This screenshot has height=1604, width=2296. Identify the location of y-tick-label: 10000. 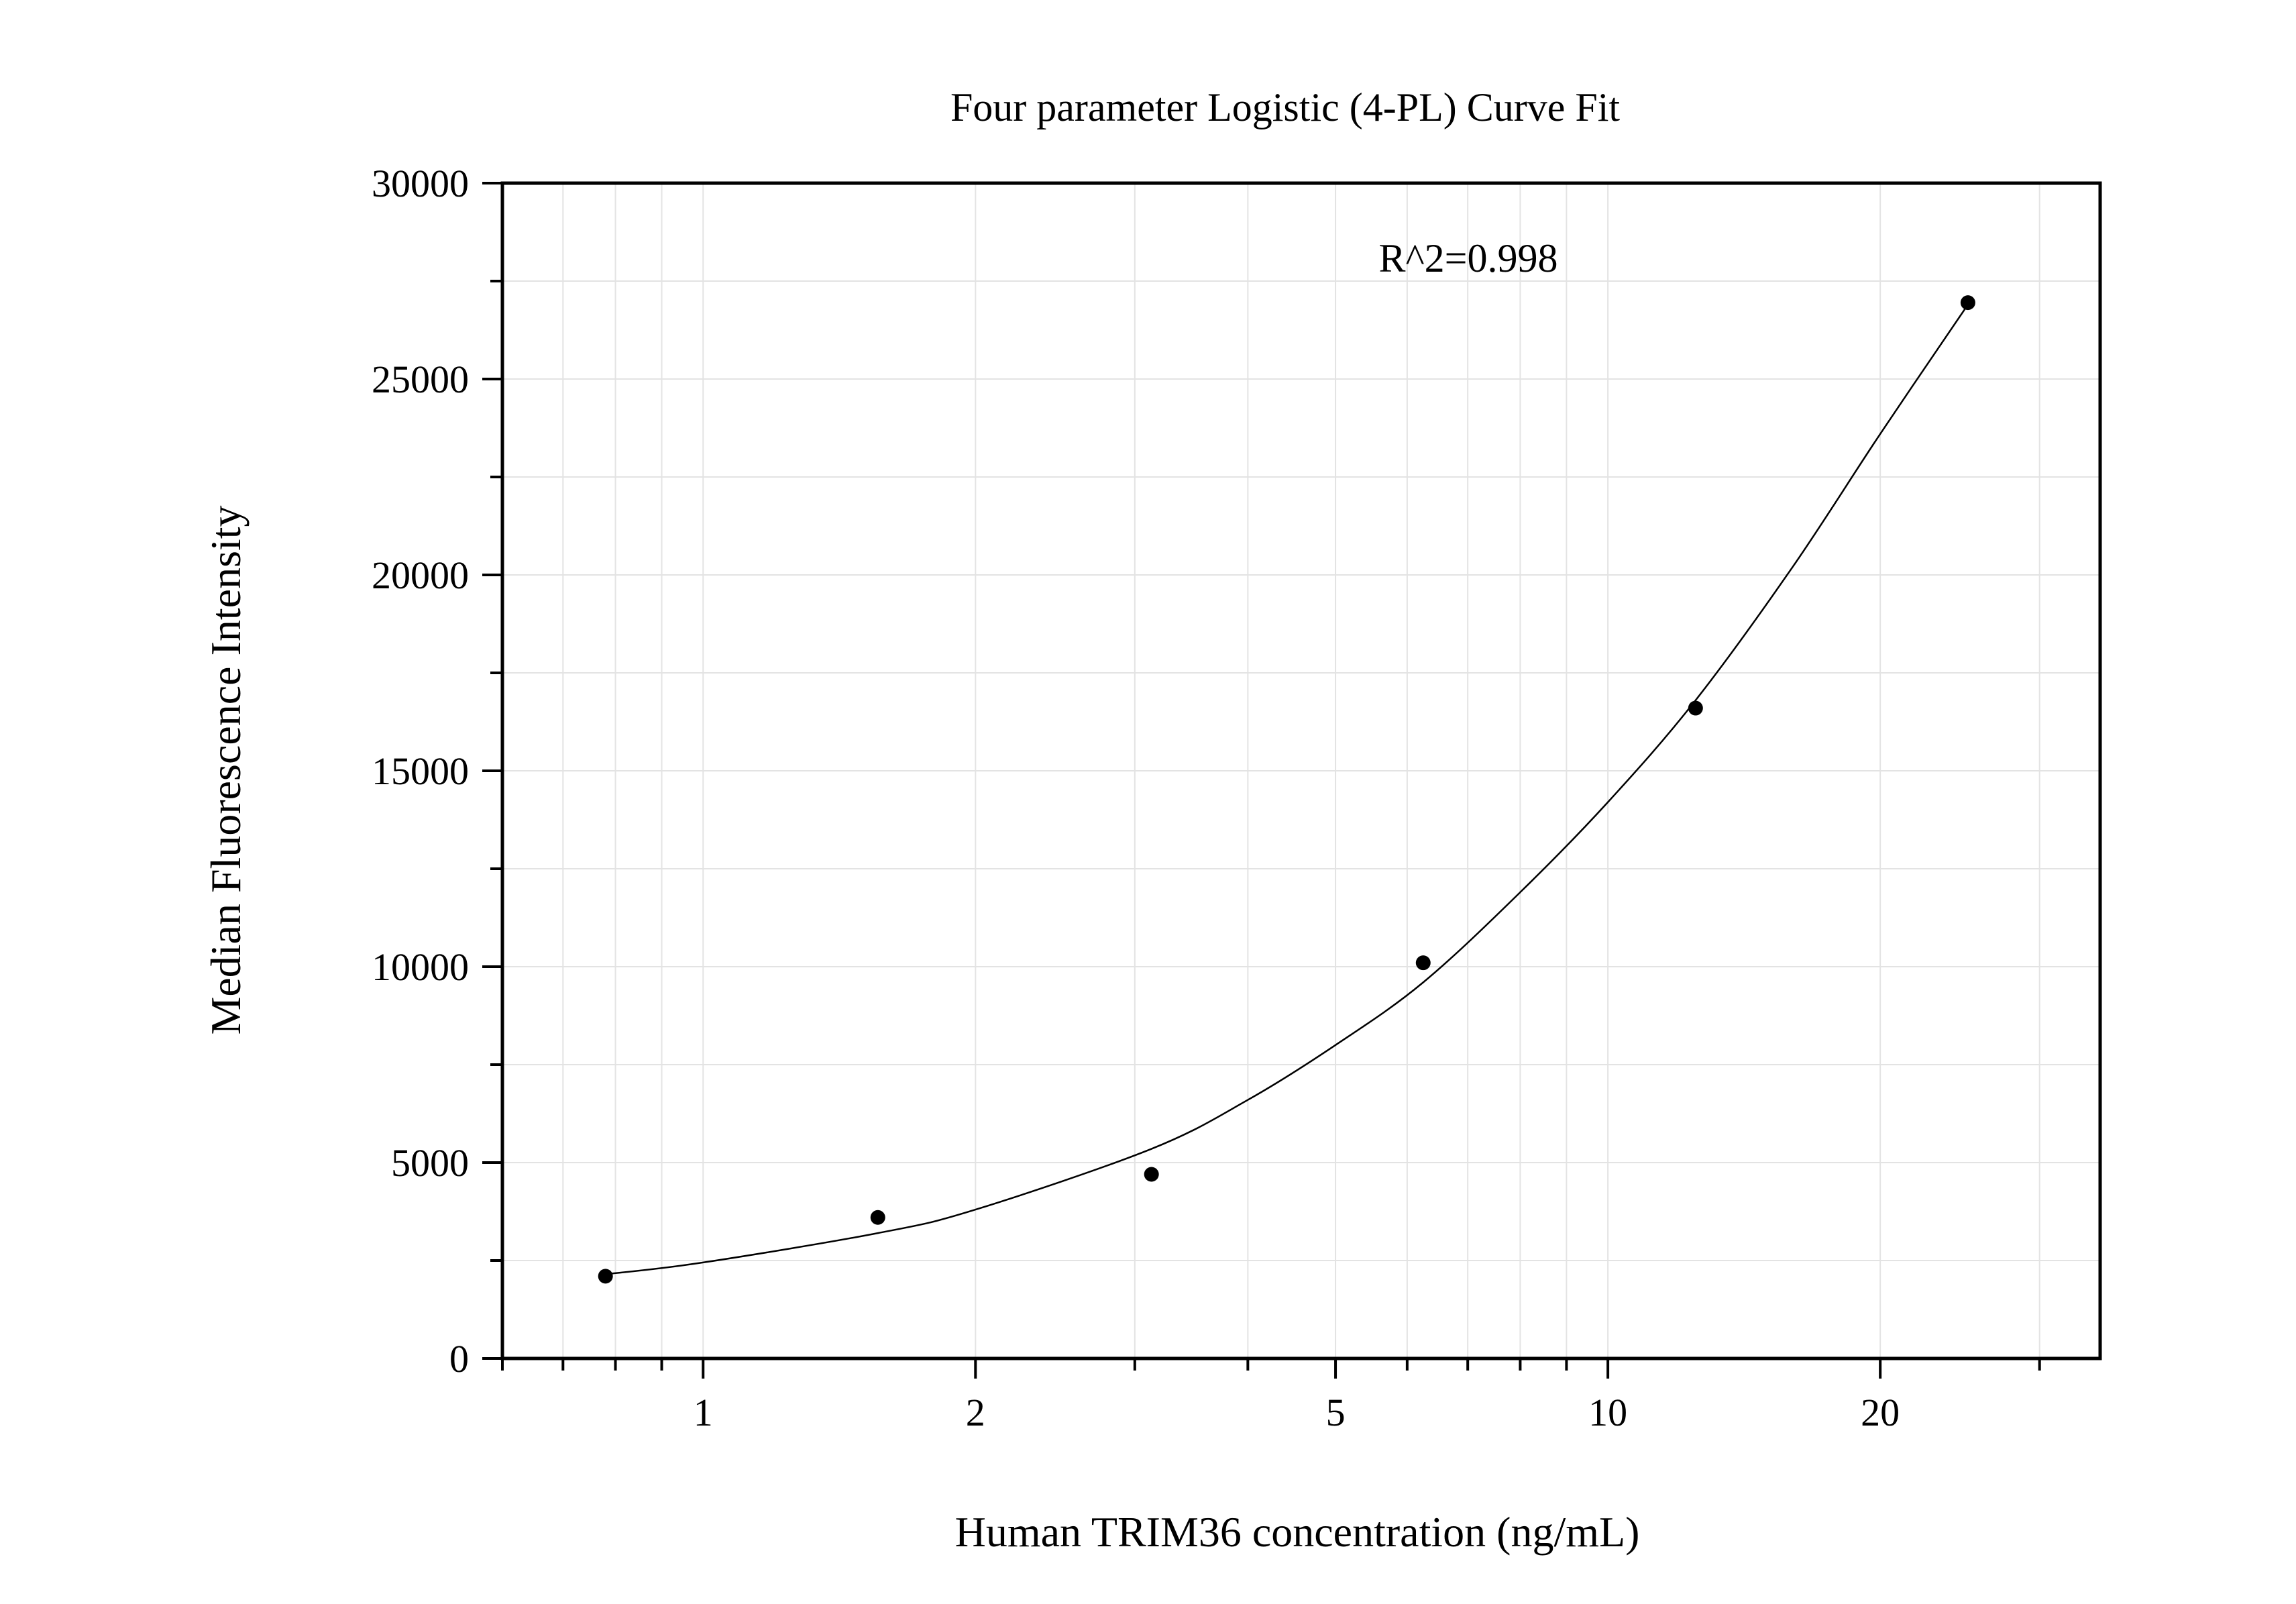
(420, 967).